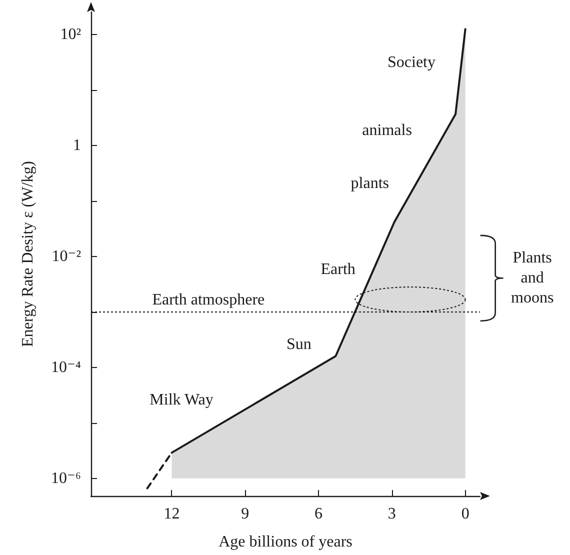 The height and width of the screenshot is (555, 570). What do you see at coordinates (77, 145) in the screenshot?
I see `y-tick-label: 1` at bounding box center [77, 145].